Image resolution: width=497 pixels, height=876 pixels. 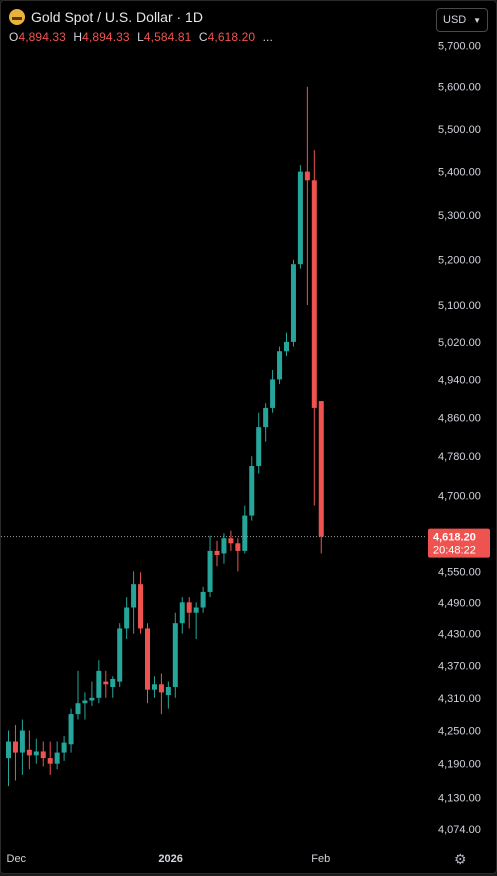 What do you see at coordinates (42, 37) in the screenshot?
I see `open-value: 4,894.33` at bounding box center [42, 37].